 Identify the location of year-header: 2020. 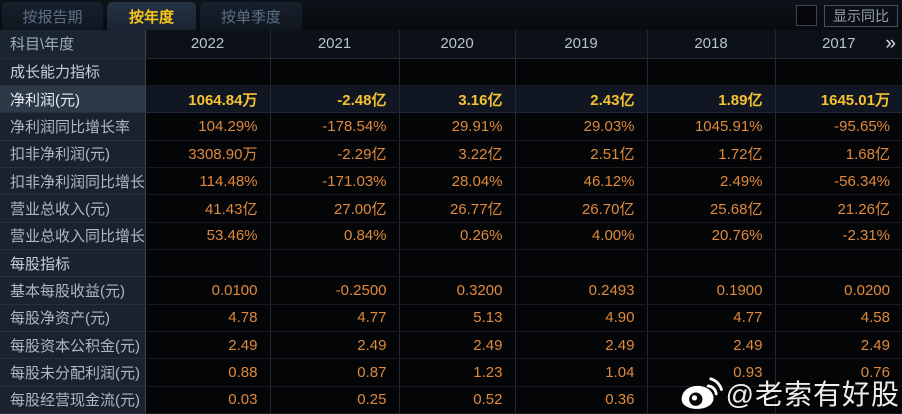
(457, 44).